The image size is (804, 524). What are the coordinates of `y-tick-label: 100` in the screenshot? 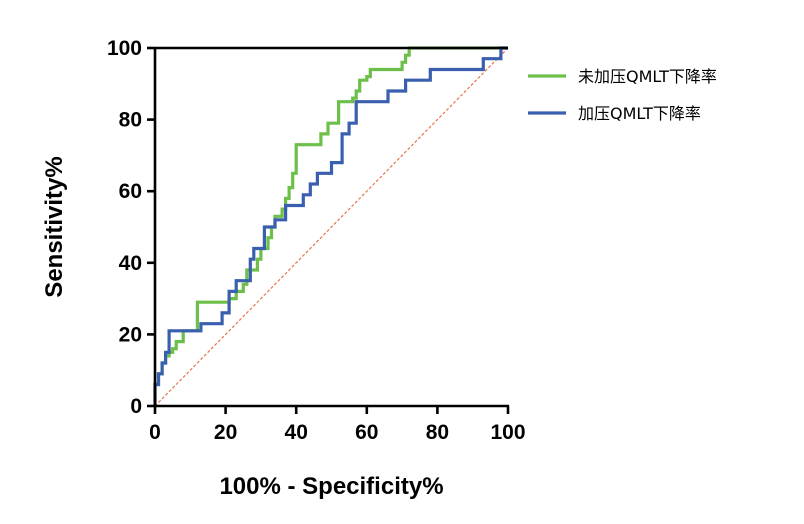 It's located at (124, 48).